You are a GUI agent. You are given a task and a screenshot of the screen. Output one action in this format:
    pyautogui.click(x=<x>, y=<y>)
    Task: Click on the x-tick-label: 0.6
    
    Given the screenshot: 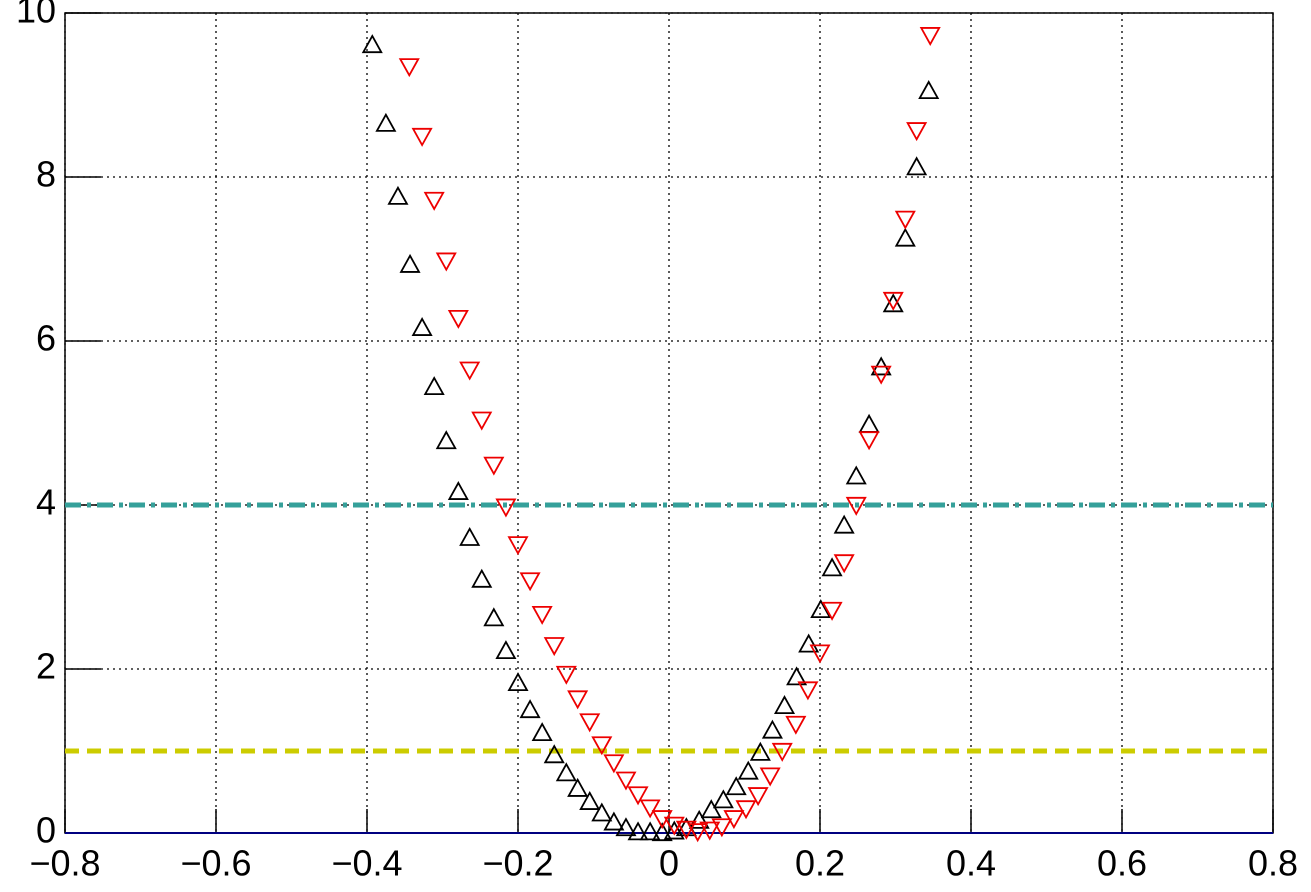 What is the action you would take?
    pyautogui.click(x=1122, y=863)
    